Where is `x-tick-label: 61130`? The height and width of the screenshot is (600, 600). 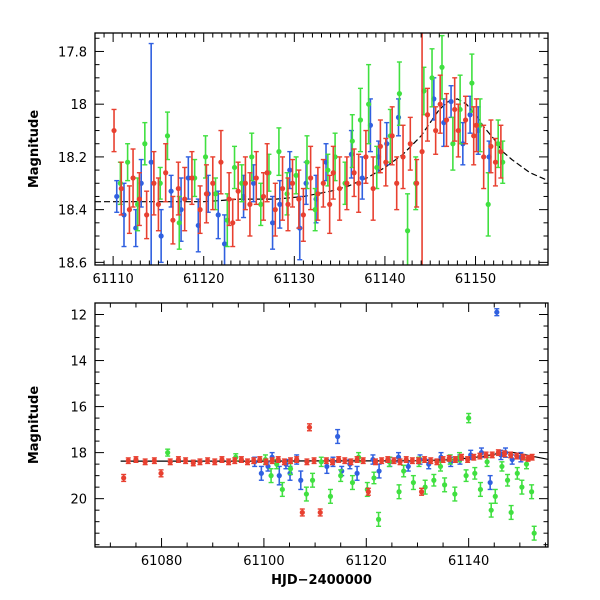 x-tick-label: 61130 is located at coordinates (294, 279).